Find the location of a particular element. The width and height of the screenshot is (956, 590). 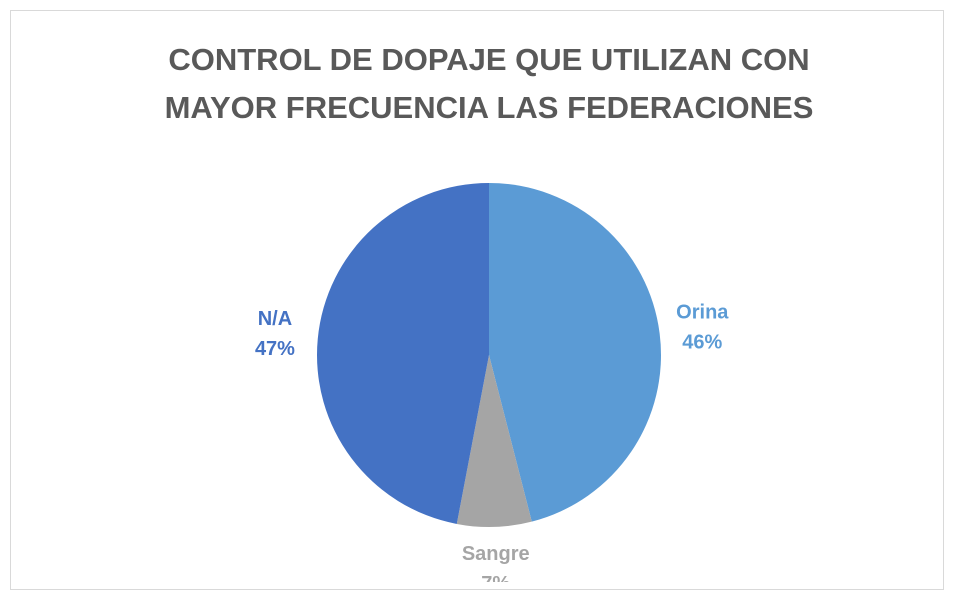

slice-value-label: 47% is located at coordinates (275, 349).